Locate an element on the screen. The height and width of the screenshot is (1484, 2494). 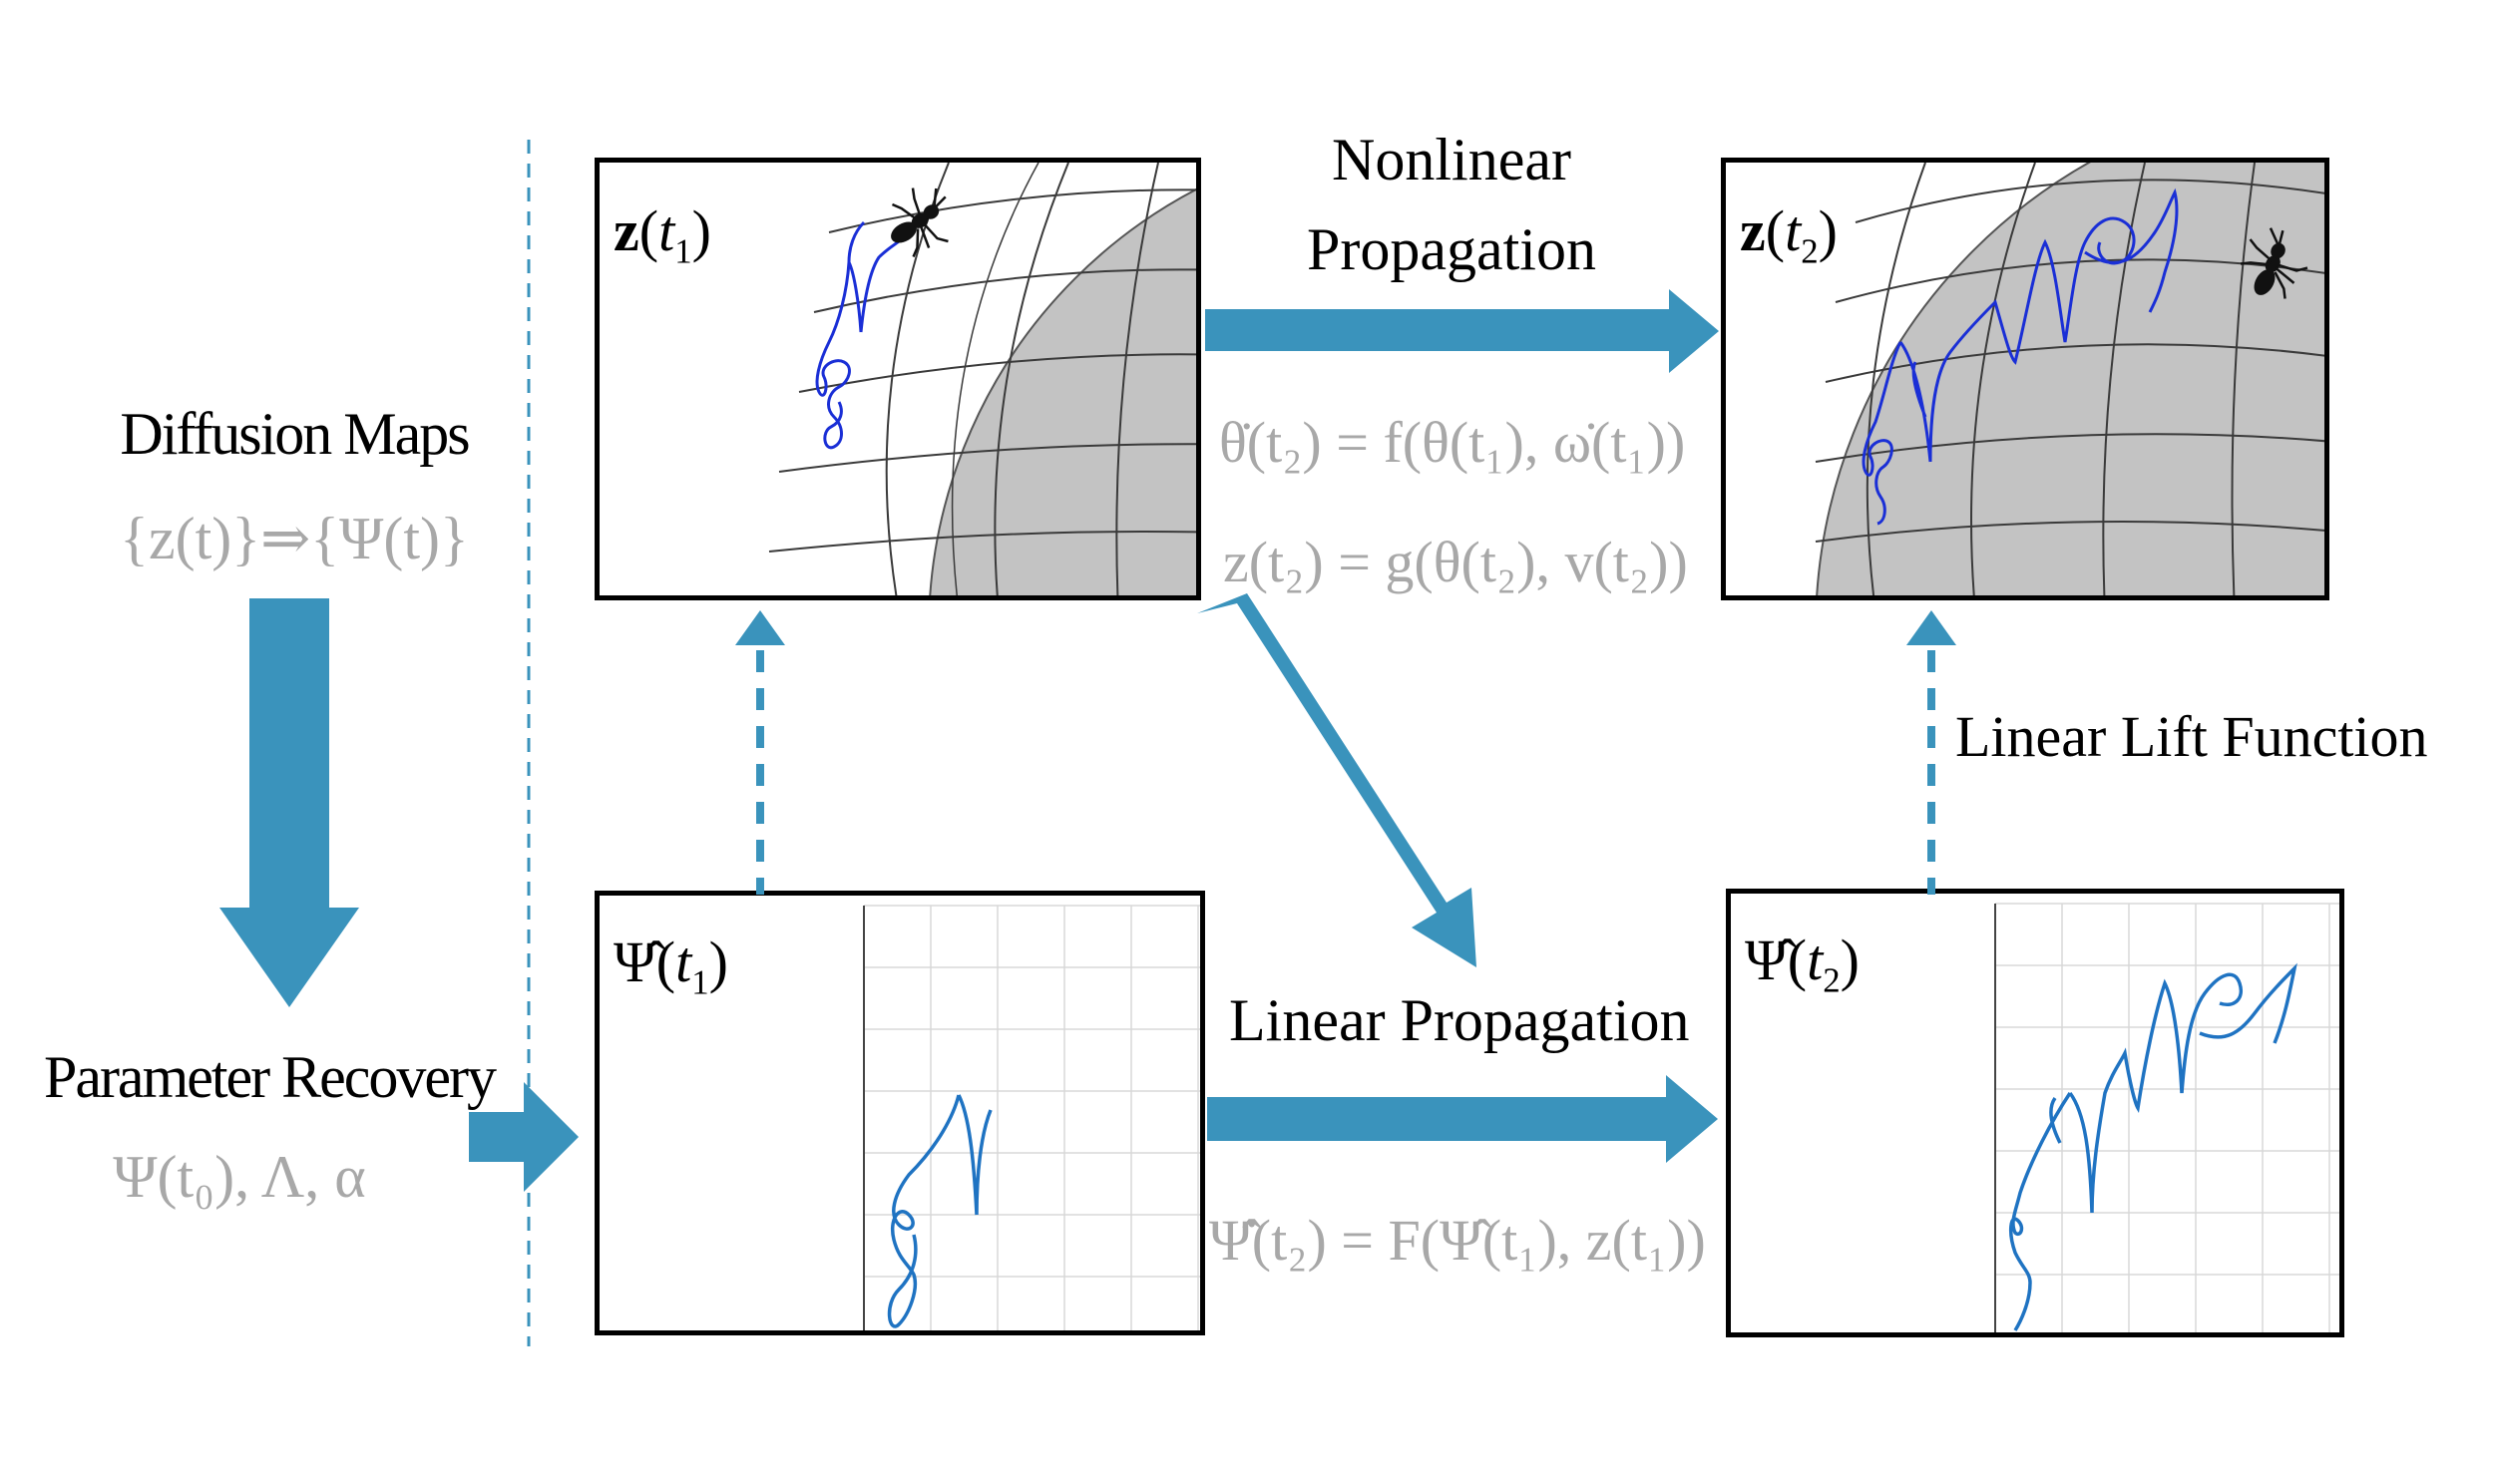
trajectory-sphere-t1 is located at coordinates (860, 335).